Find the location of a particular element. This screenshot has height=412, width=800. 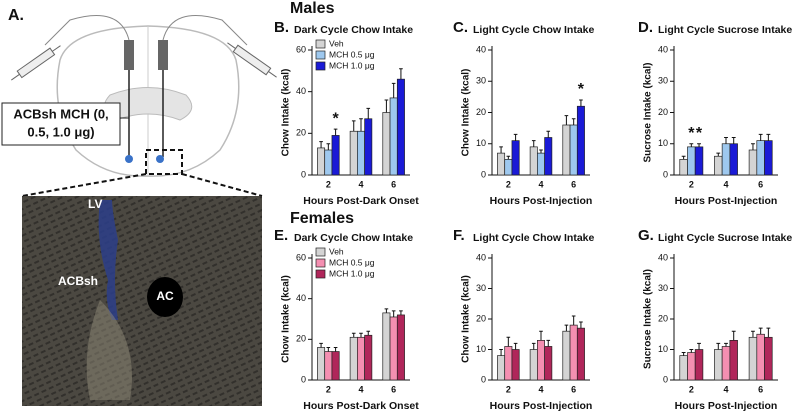

legend-label: Veh is located at coordinates (336, 251).